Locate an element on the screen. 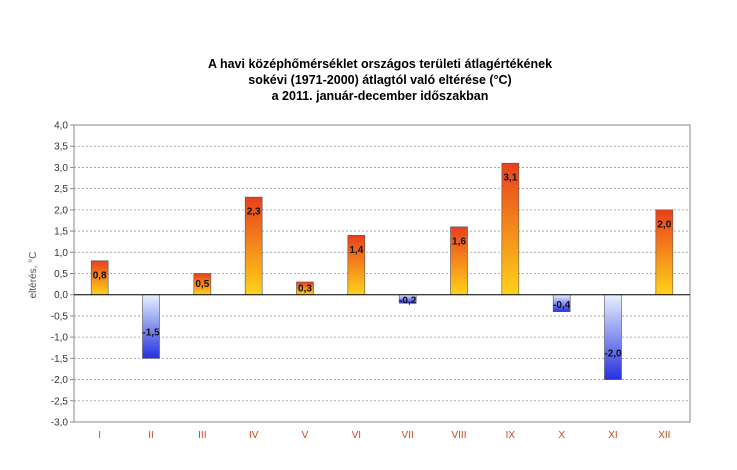 Image resolution: width=737 pixels, height=470 pixels. category-label-II: II is located at coordinates (151, 435).